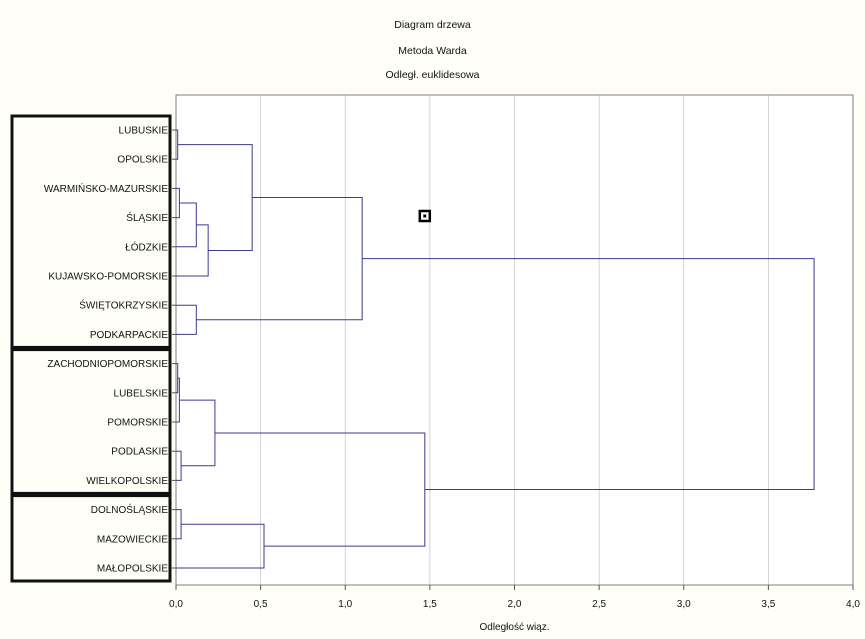  Describe the element at coordinates (176, 604) in the screenshot. I see `x-tick-label: 0,0` at that location.